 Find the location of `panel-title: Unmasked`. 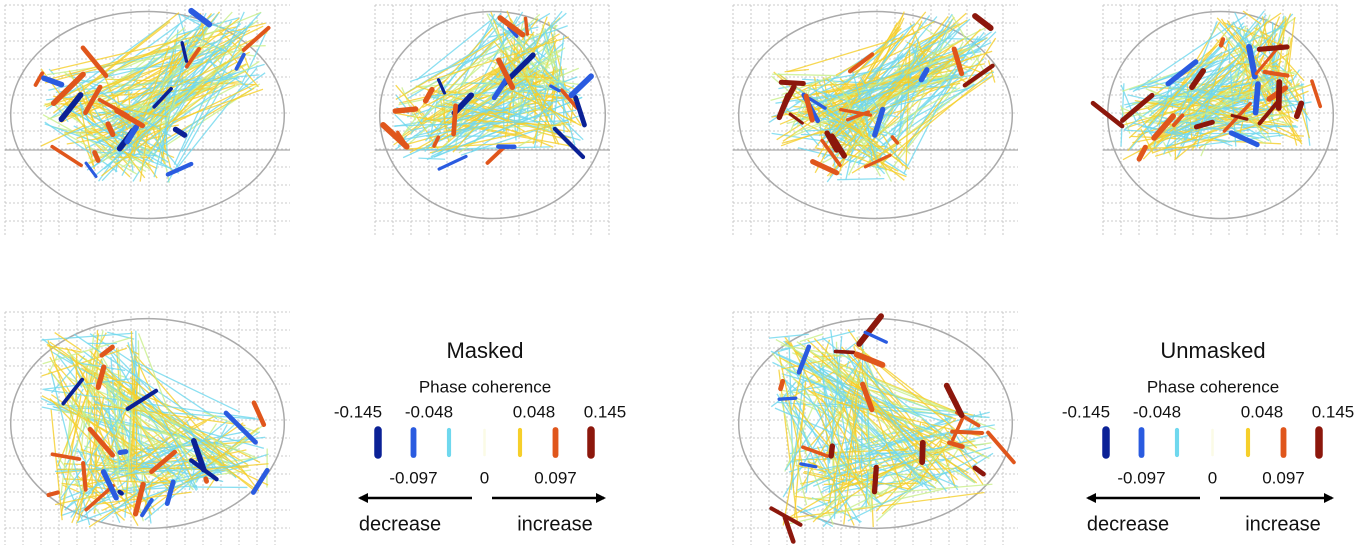

panel-title: Unmasked is located at coordinates (1212, 350).